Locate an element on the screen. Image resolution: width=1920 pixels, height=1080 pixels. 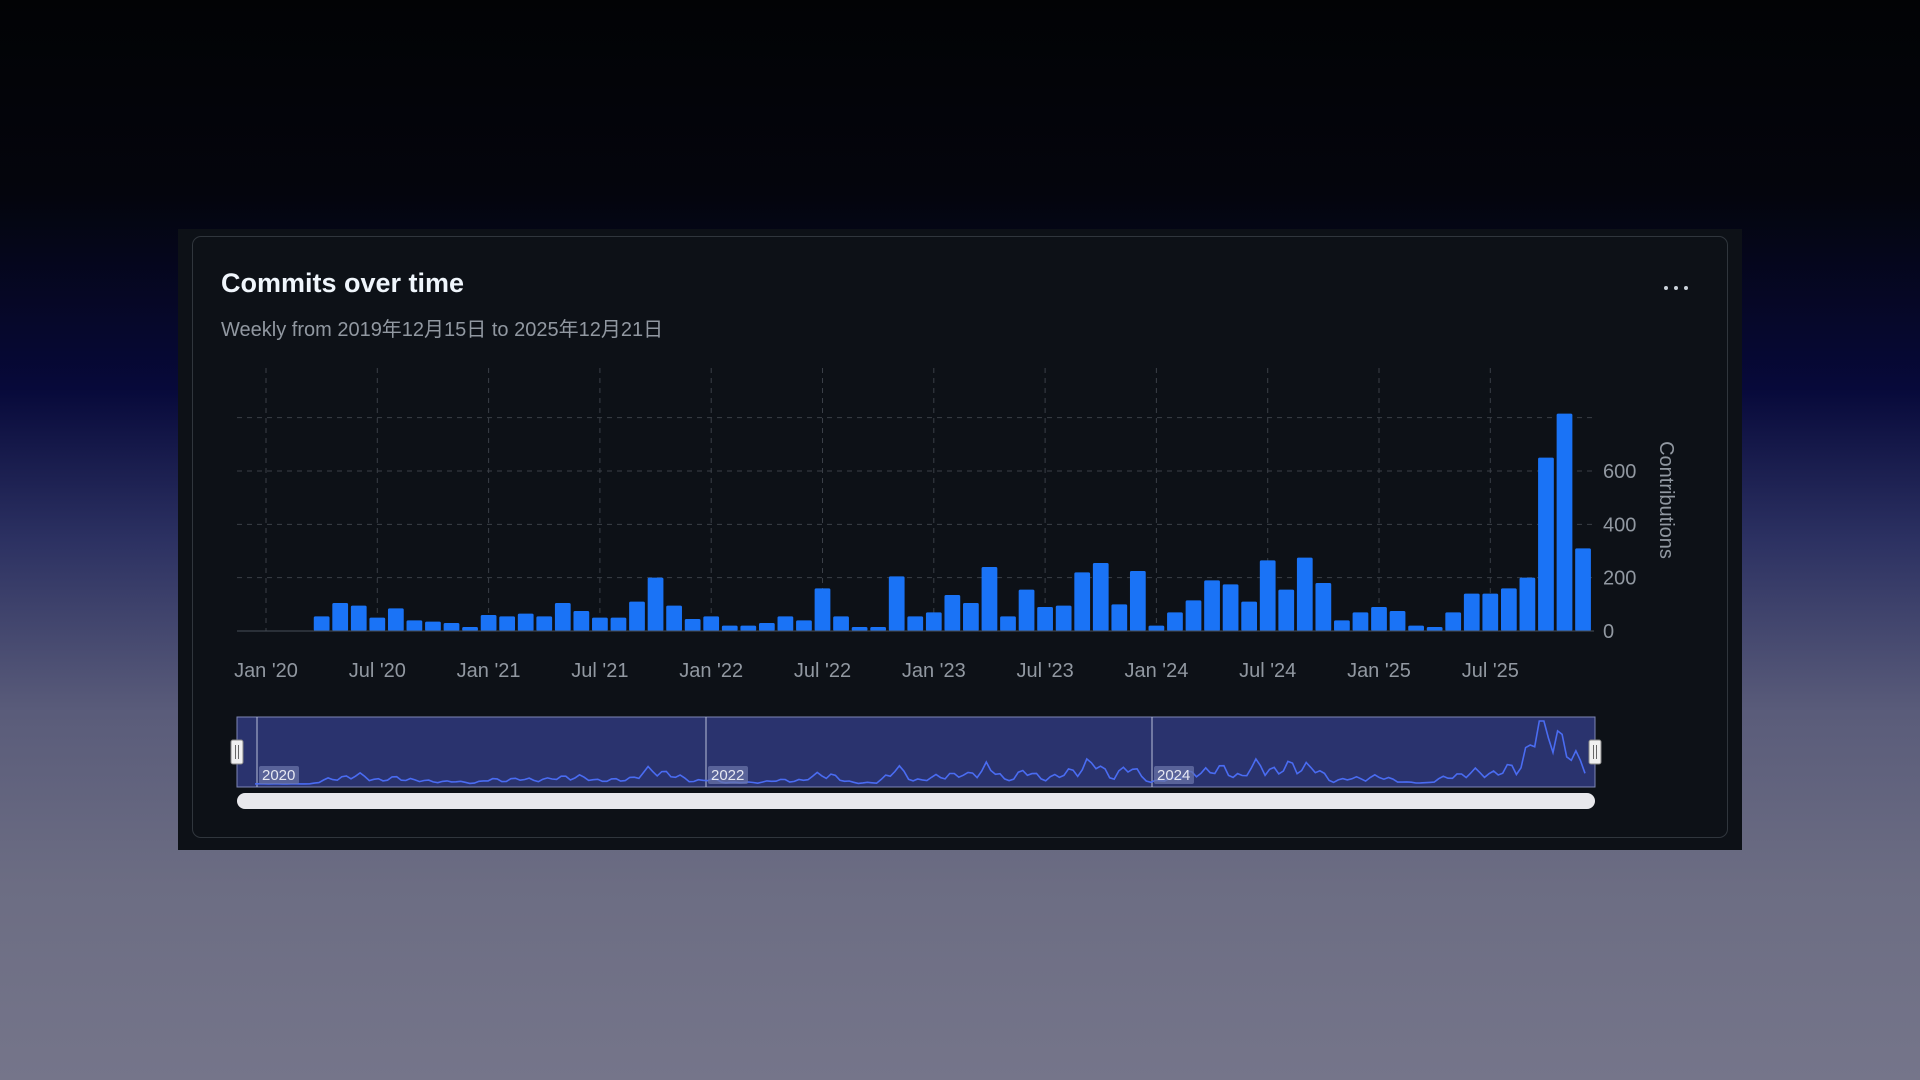
x-tick-label: Jan '24 is located at coordinates (1156, 671).